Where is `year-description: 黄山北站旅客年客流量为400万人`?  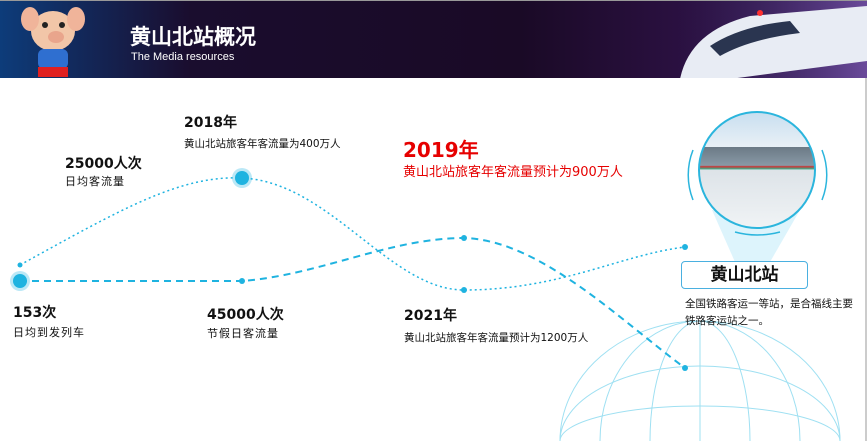
year-description: 黄山北站旅客年客流量为400万人 is located at coordinates (262, 144).